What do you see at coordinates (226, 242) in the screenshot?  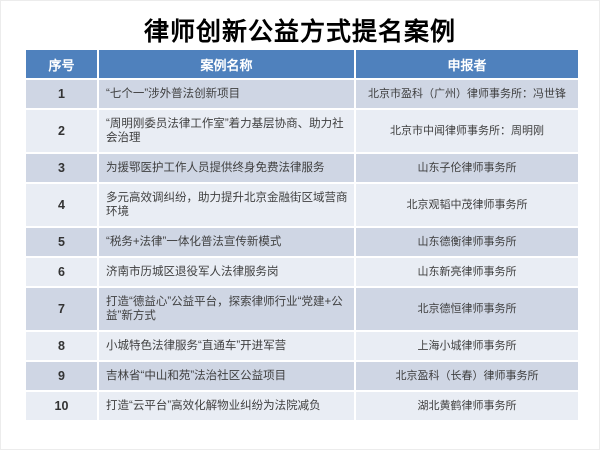 I see `case-name-cell: “税务+法律”一体化普法宣传新模式` at bounding box center [226, 242].